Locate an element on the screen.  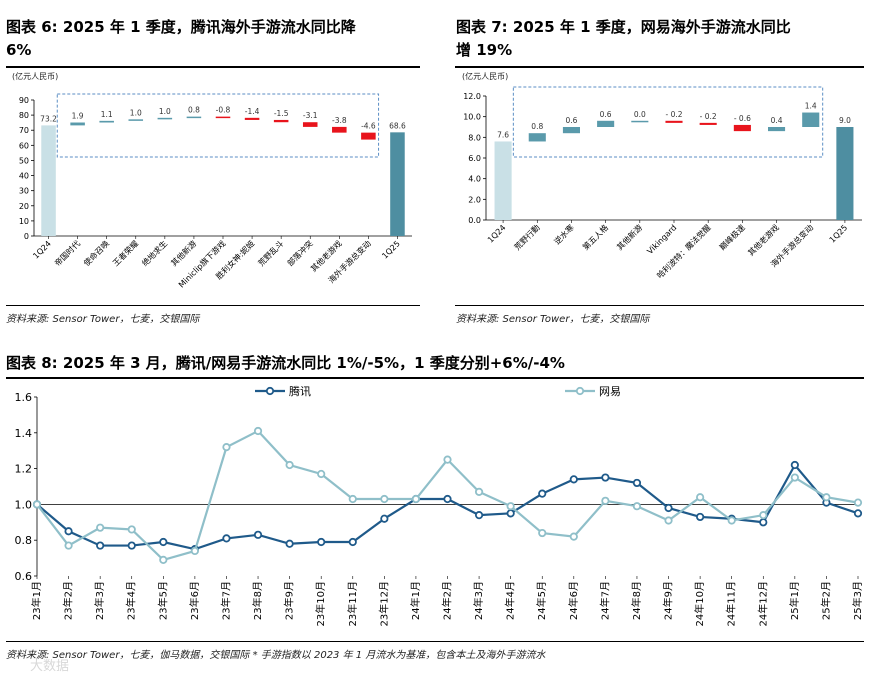
x-tick-label: 23年3月 is located at coordinates (99, 600).